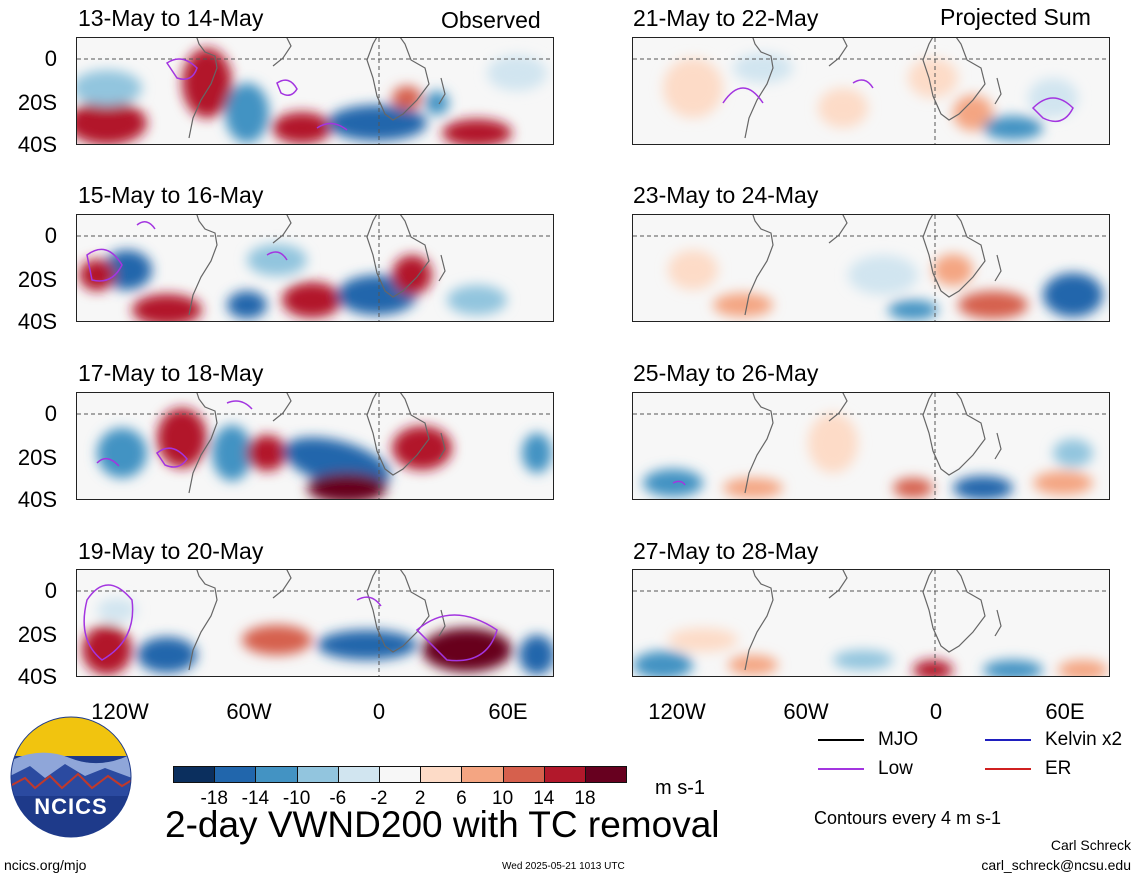 This screenshot has width=1135, height=879. Describe the element at coordinates (680, 788) in the screenshot. I see `colorbar-units: m s-1` at that location.